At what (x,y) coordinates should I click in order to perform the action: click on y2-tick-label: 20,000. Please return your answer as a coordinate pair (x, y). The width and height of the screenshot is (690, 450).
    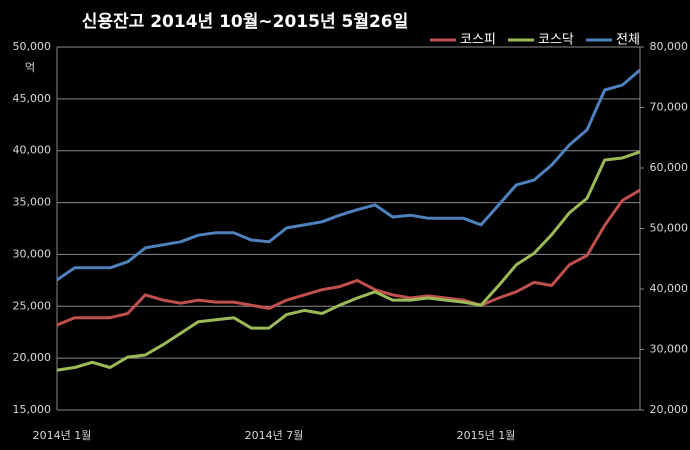
    Looking at the image, I should click on (669, 409).